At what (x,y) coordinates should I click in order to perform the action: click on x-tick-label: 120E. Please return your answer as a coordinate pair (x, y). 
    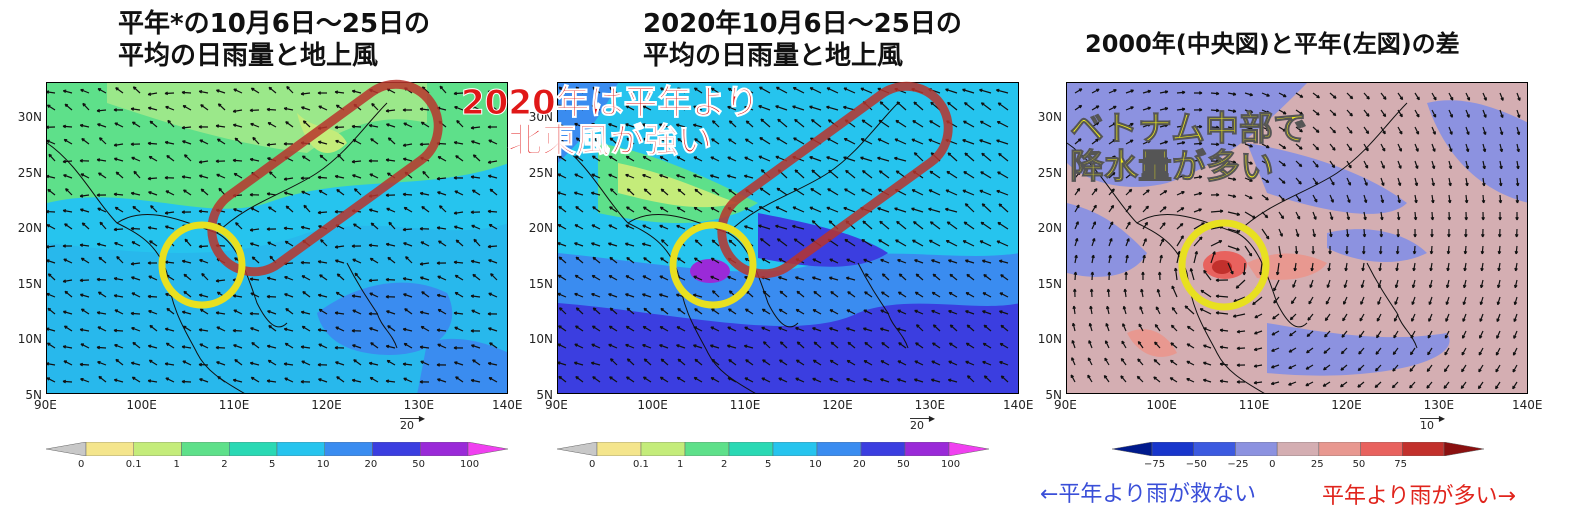
    Looking at the image, I should click on (326, 405).